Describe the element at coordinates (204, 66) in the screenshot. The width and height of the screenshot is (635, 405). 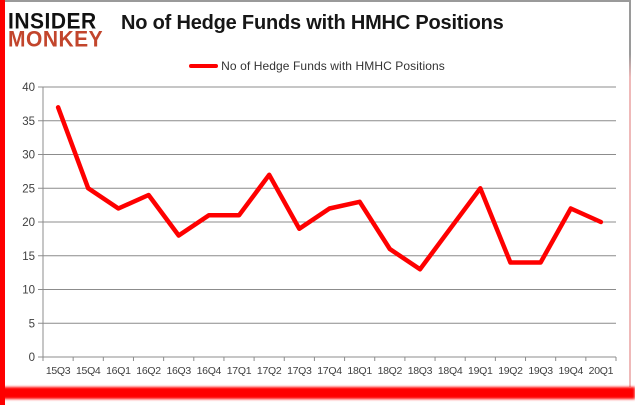
I see `legend-line-marker` at that location.